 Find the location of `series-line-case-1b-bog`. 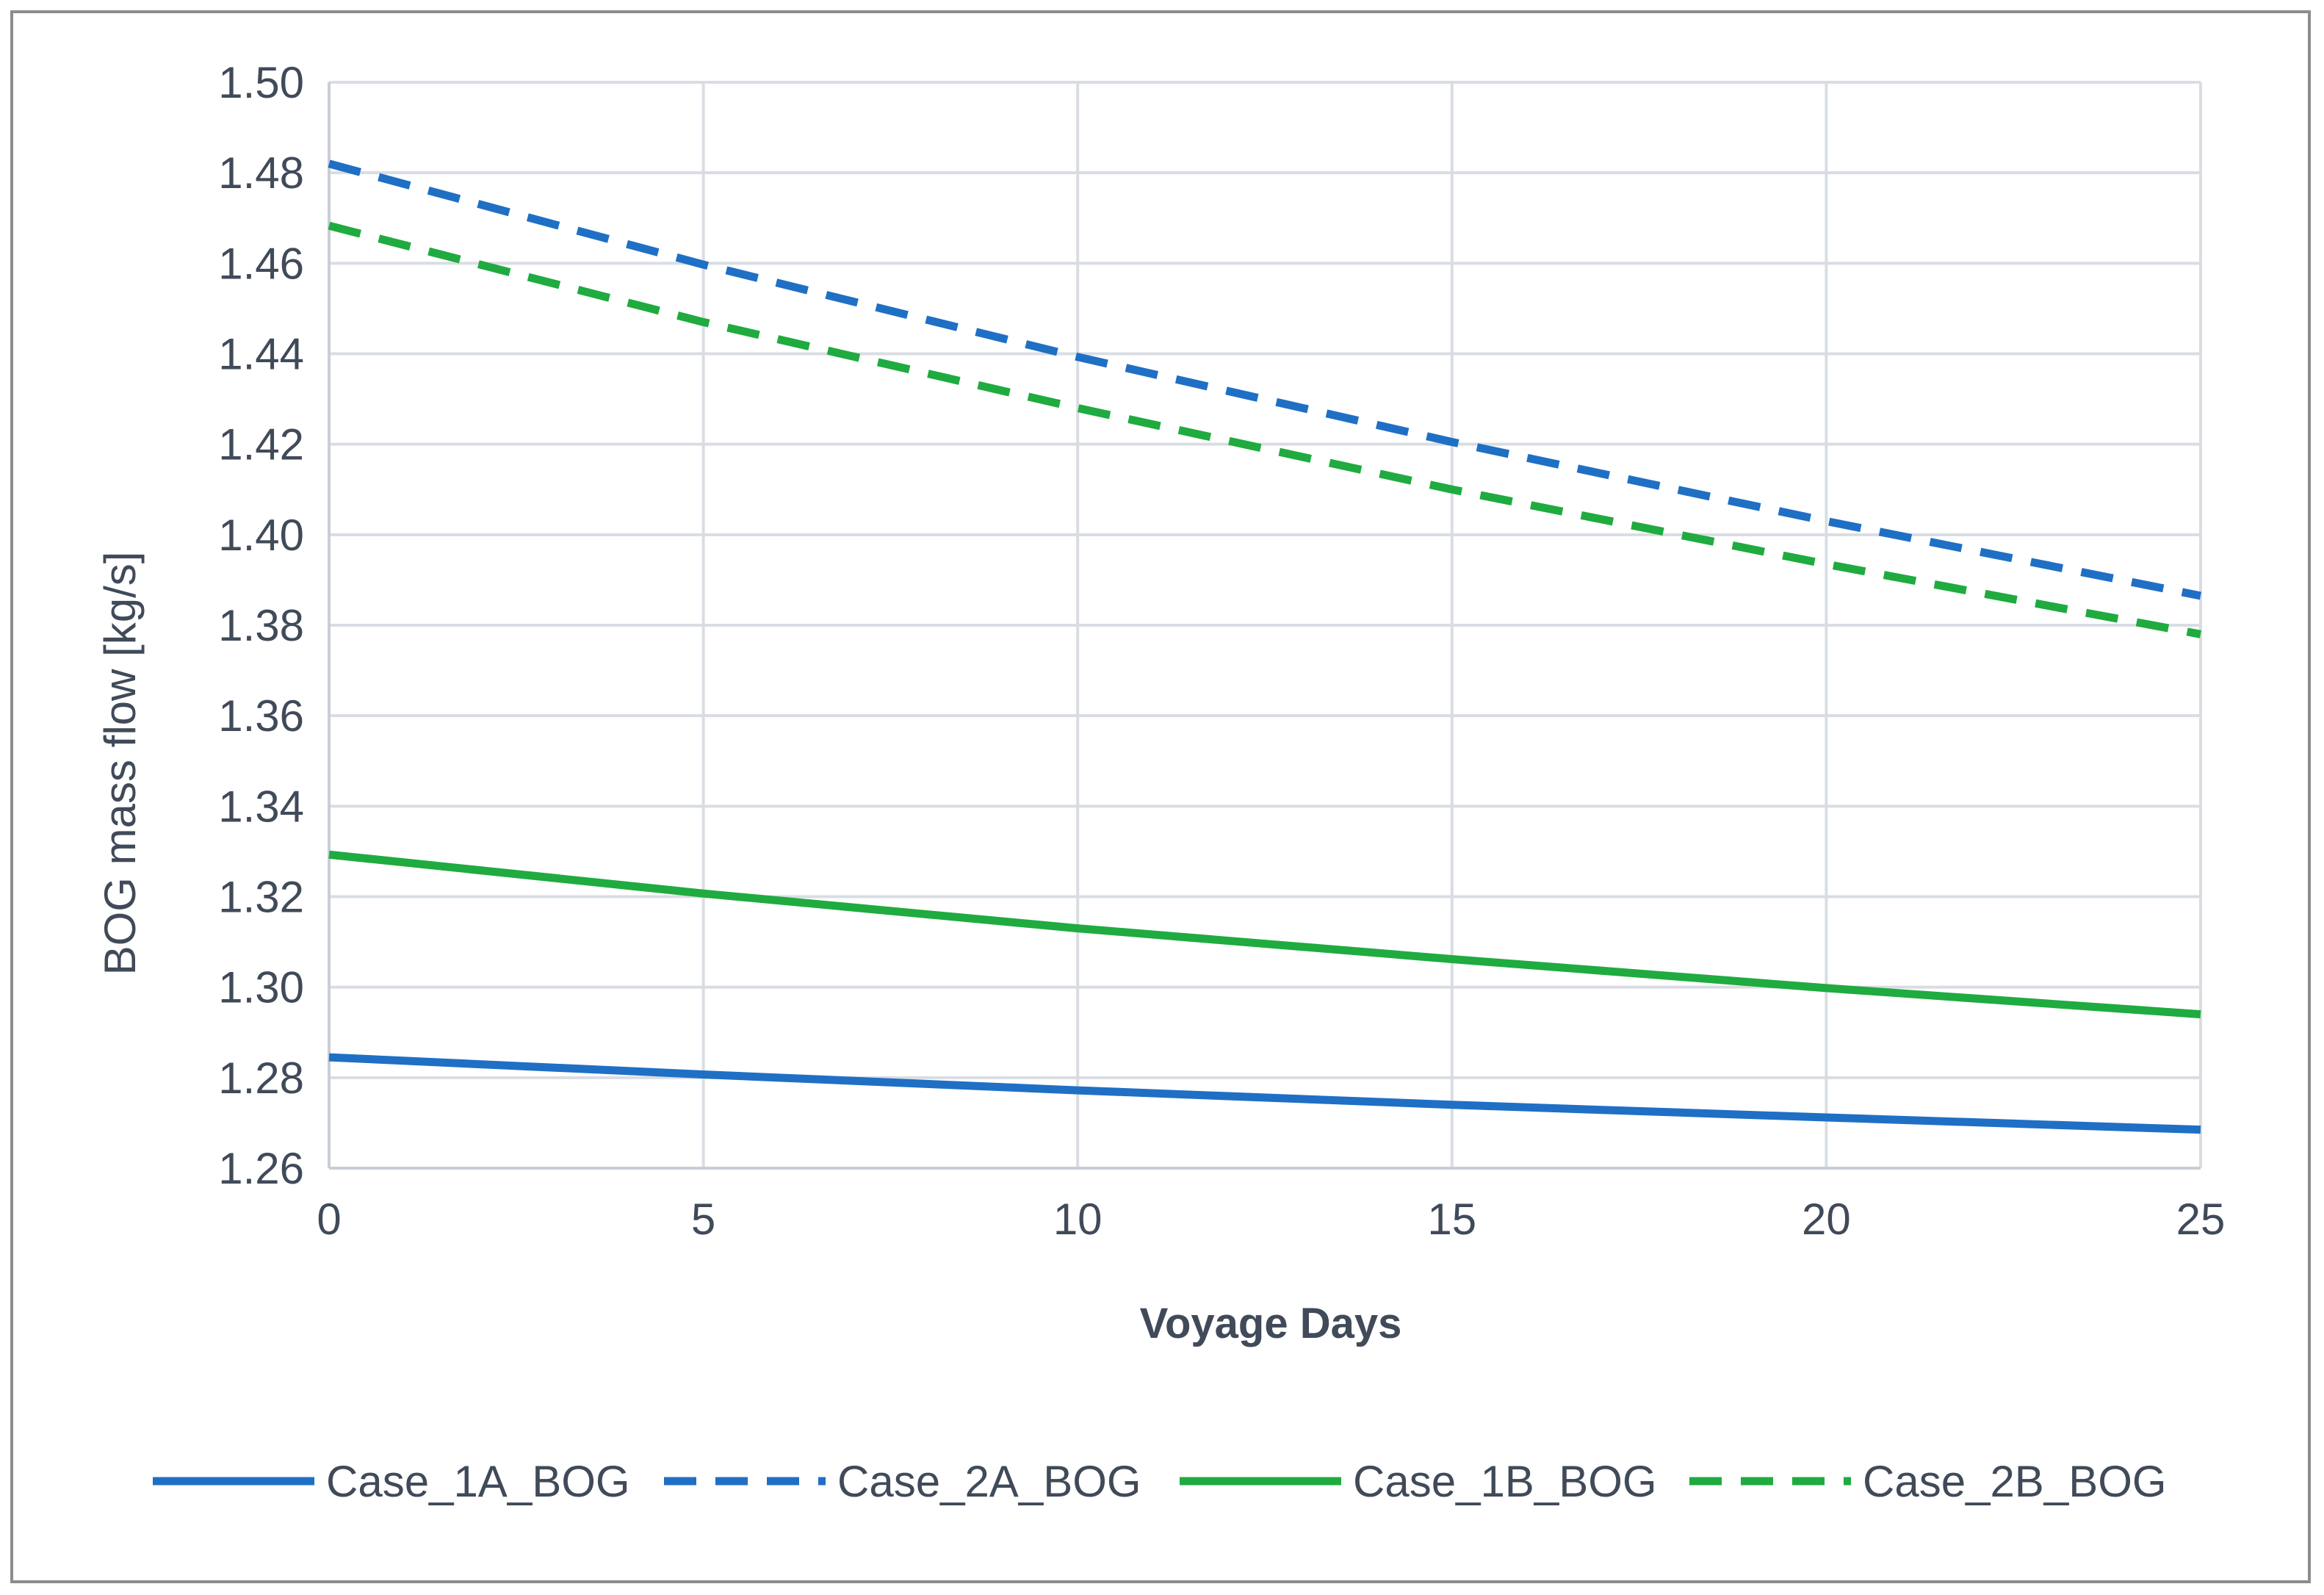

series-line-case-1b-bog is located at coordinates (1264, 934).